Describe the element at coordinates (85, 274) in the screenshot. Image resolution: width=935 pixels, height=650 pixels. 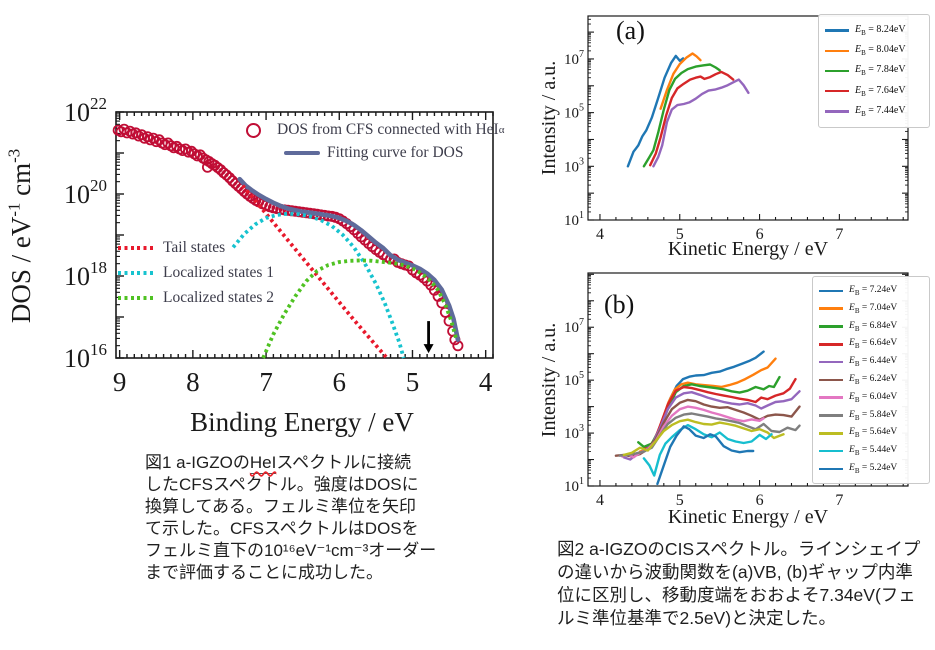
I see `y-tick-label: 10¹⁸` at that location.